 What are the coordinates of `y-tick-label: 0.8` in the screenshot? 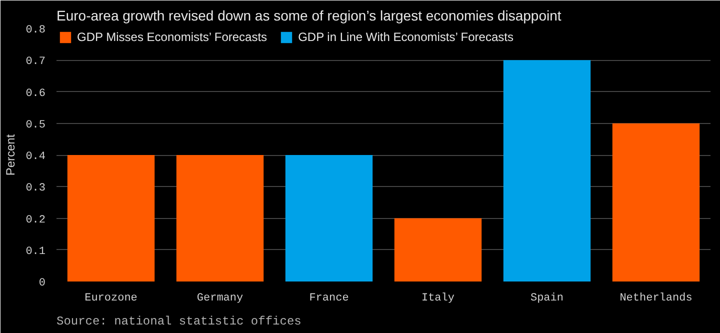 It's located at (36, 30).